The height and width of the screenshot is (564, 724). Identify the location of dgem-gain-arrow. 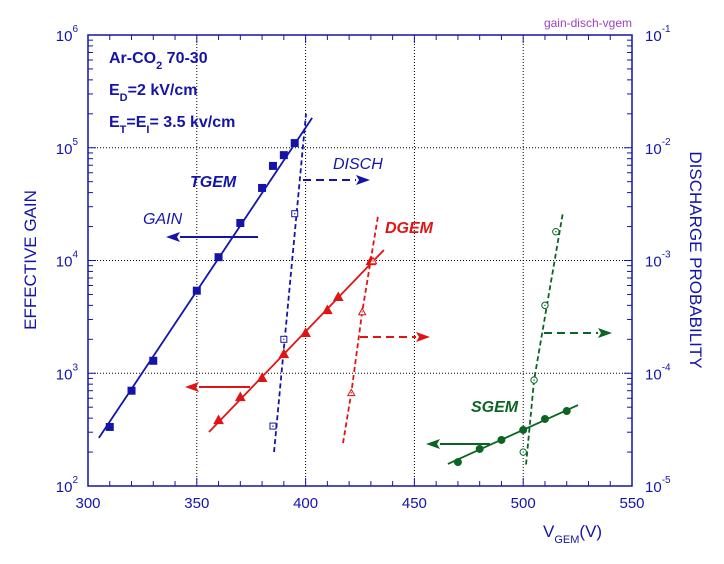
(217, 387).